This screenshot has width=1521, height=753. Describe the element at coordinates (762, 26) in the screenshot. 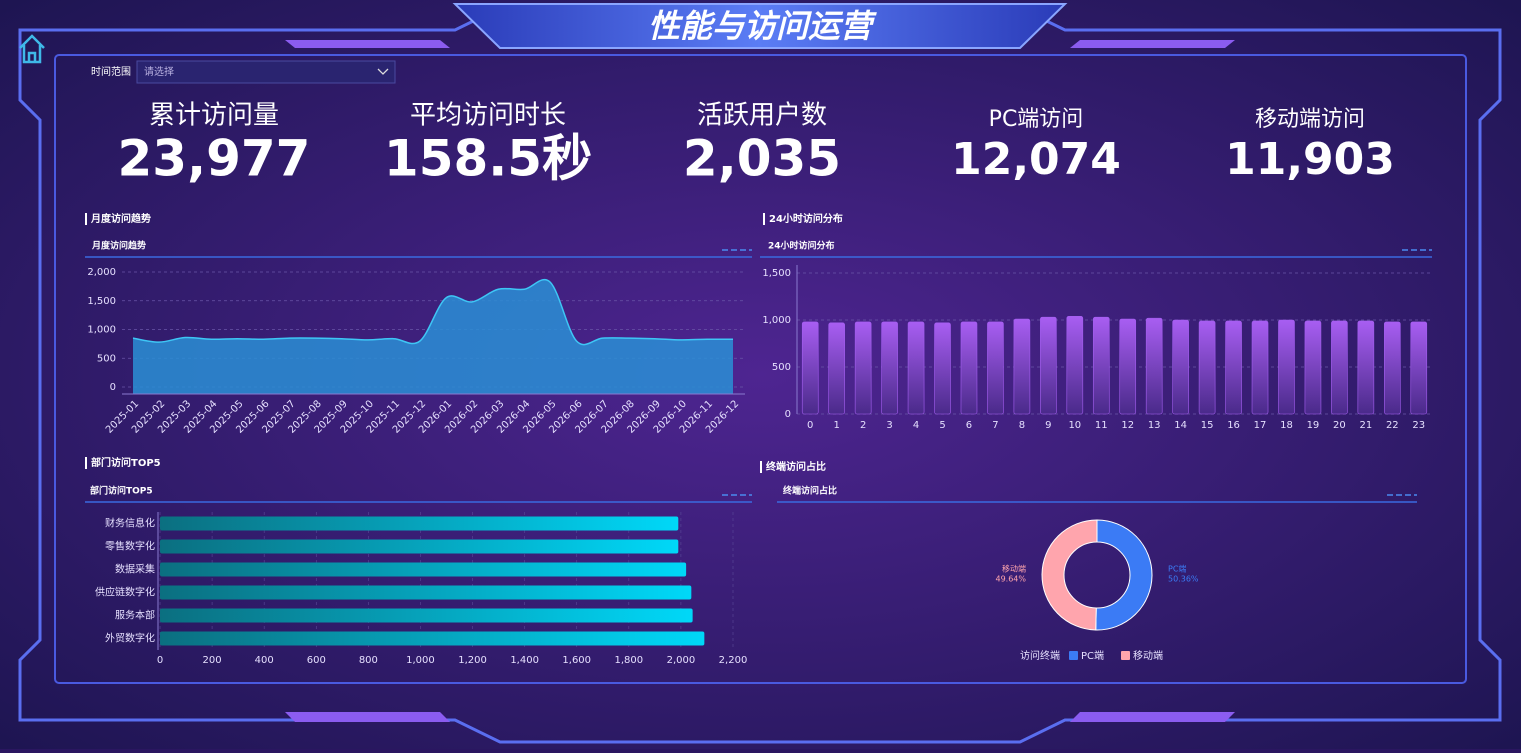

I see `page-title: 性能与访问运营` at that location.